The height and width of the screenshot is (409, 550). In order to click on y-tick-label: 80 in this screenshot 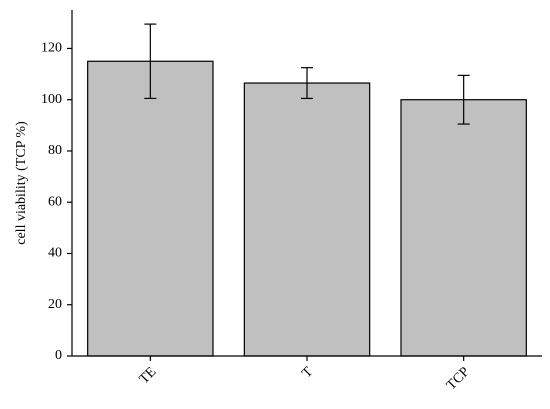, I will do `click(55, 150)`.